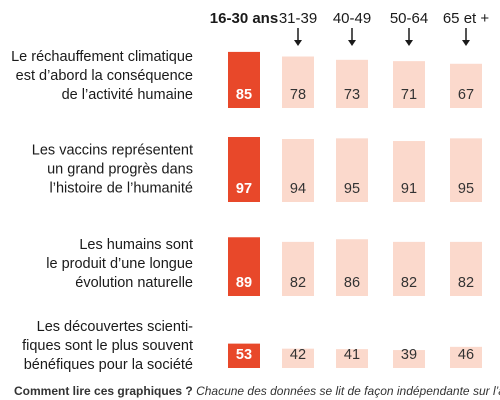 The height and width of the screenshot is (400, 500). I want to click on statement-label-line: Les découvertes scienti-, so click(115, 327).